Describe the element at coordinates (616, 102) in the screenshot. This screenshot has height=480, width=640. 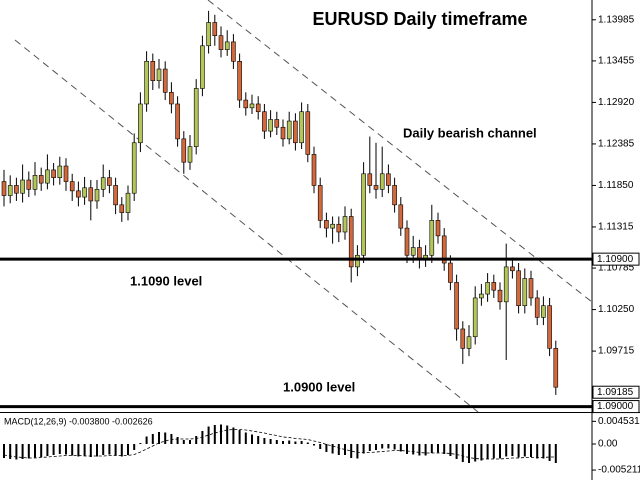
I see `y-tick-label: 1.12920` at that location.